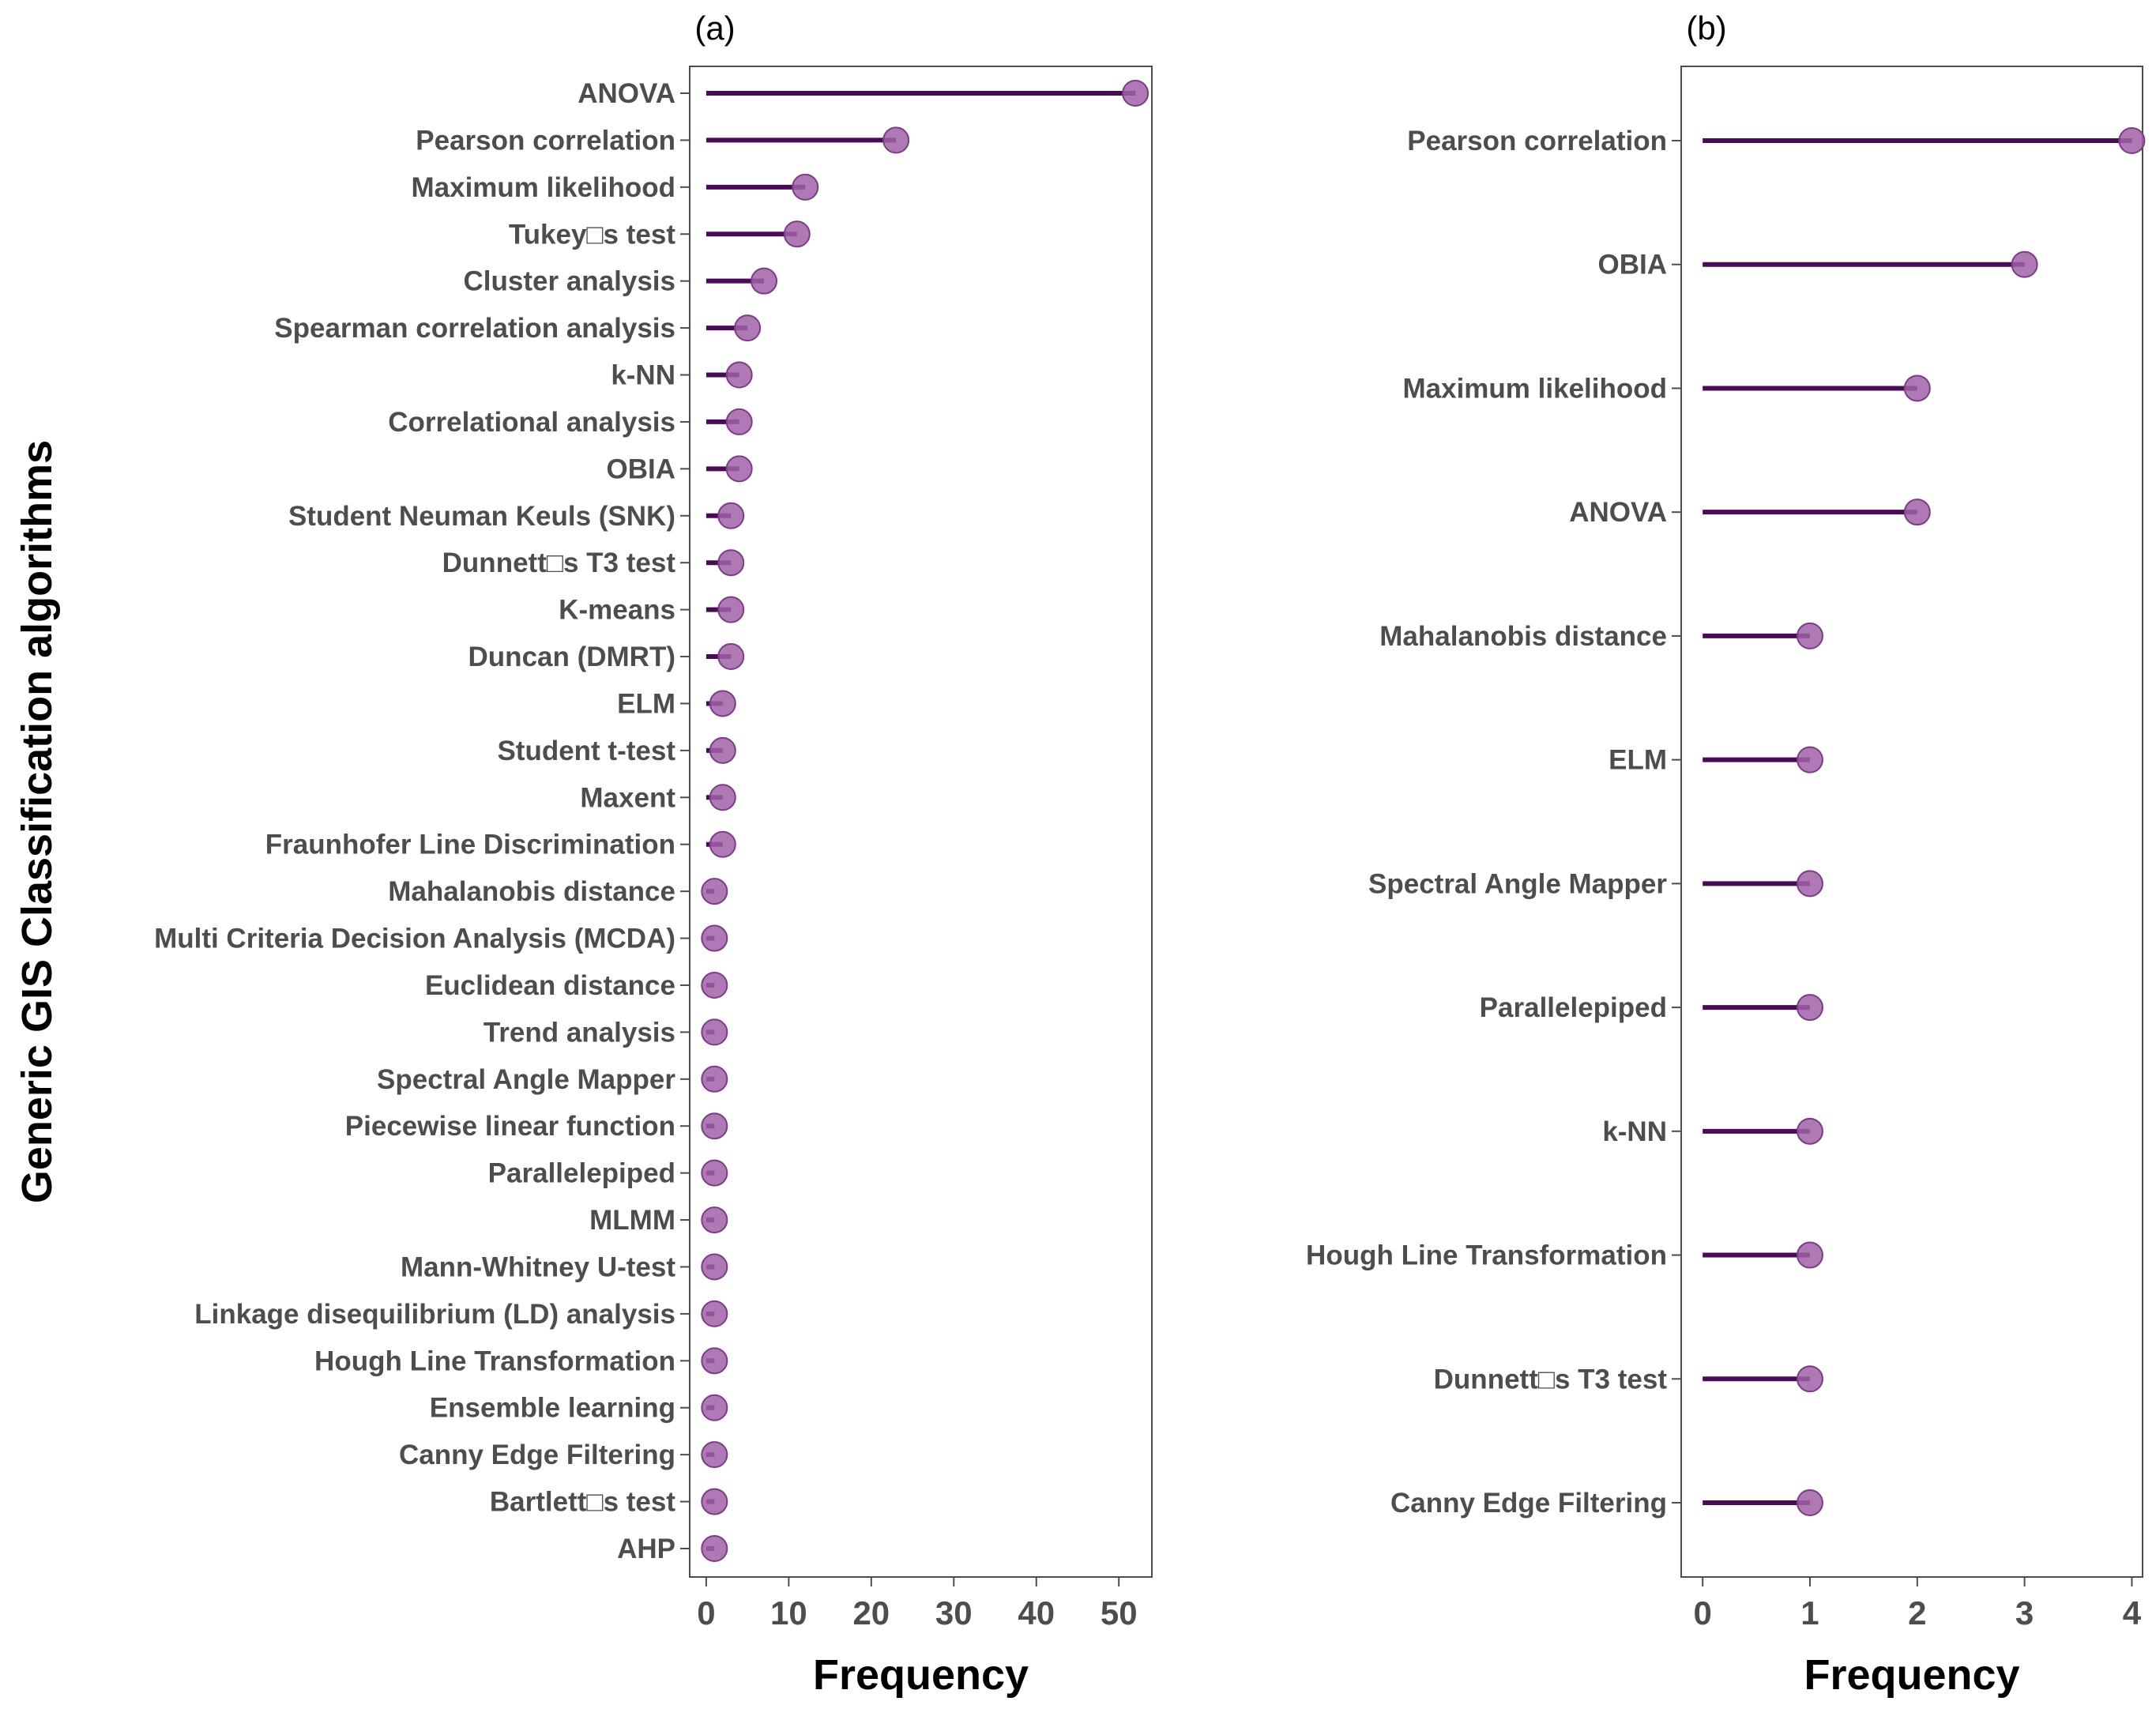  Describe the element at coordinates (586, 751) in the screenshot. I see `category-label: Student t-test` at that location.